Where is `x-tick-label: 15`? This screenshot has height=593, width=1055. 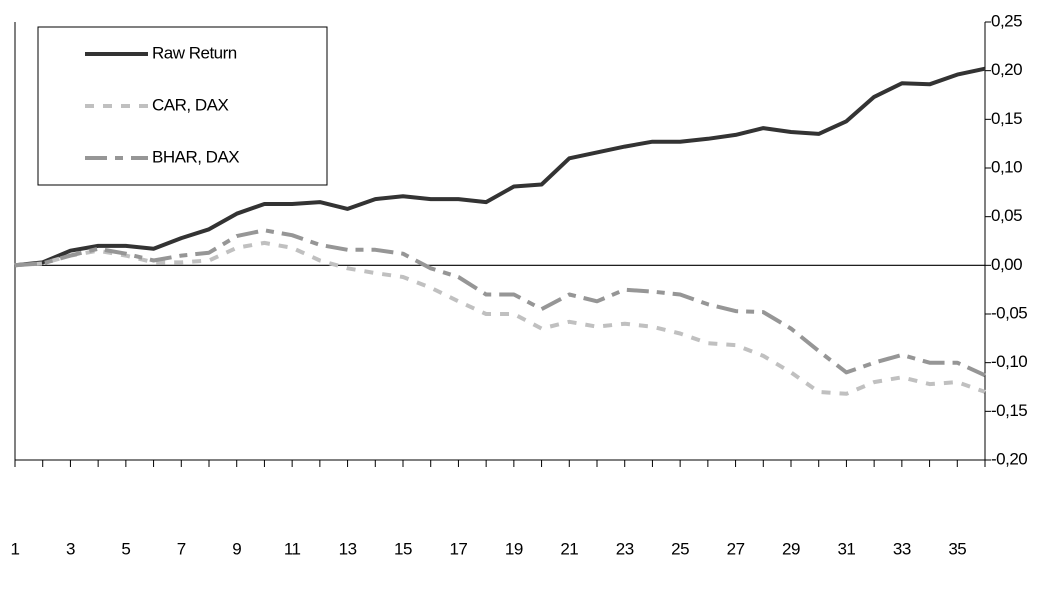
x-tick-label: 15 is located at coordinates (403, 548).